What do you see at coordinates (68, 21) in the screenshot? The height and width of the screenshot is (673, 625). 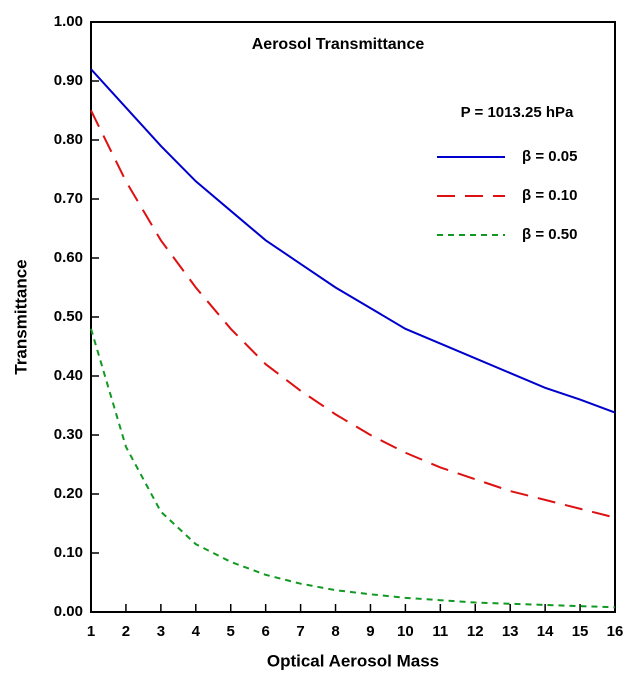 I see `y-tick-label: 1.00` at bounding box center [68, 21].